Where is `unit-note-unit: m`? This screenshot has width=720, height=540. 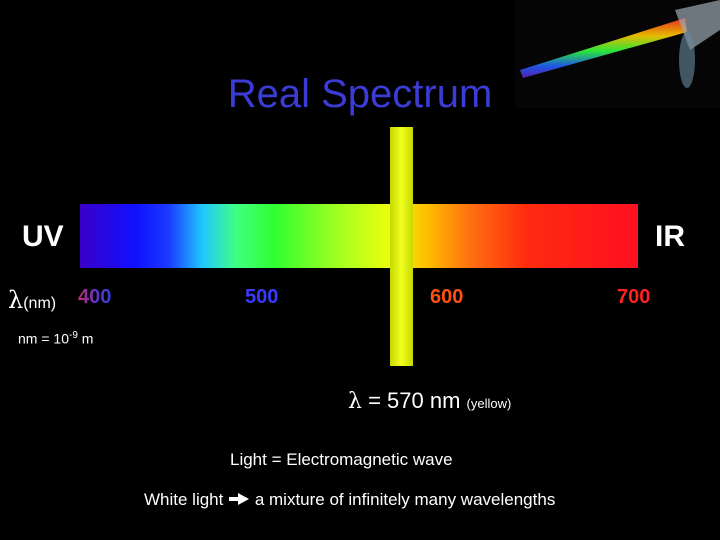 unit-note-unit: m is located at coordinates (85, 338).